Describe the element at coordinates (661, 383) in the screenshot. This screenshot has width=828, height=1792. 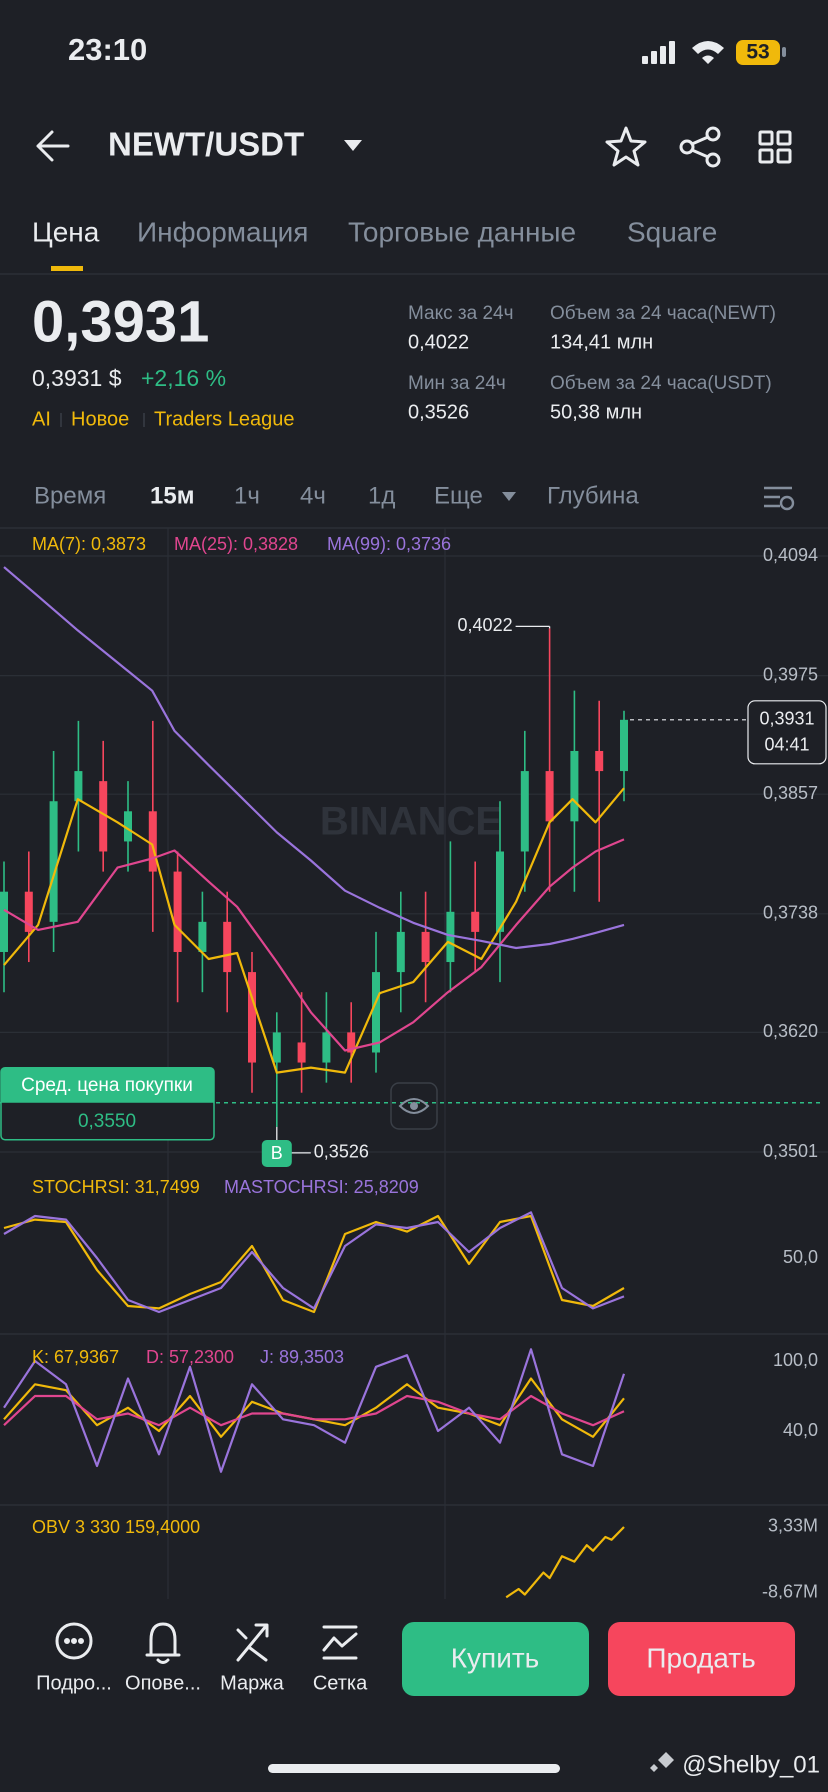
I see `stat-label: Объем за 24 часа(USDT)` at that location.